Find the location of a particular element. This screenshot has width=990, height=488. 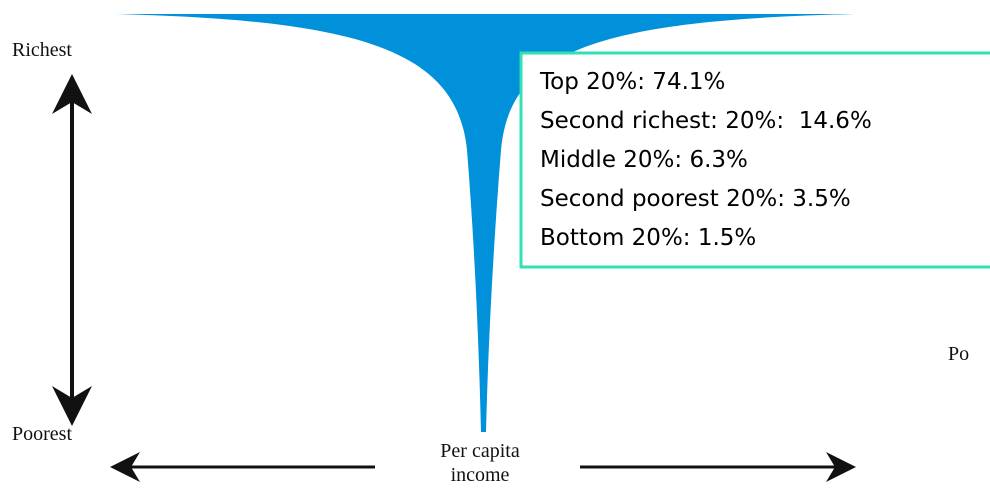

x-axis-label: Per capita is located at coordinates (480, 451).